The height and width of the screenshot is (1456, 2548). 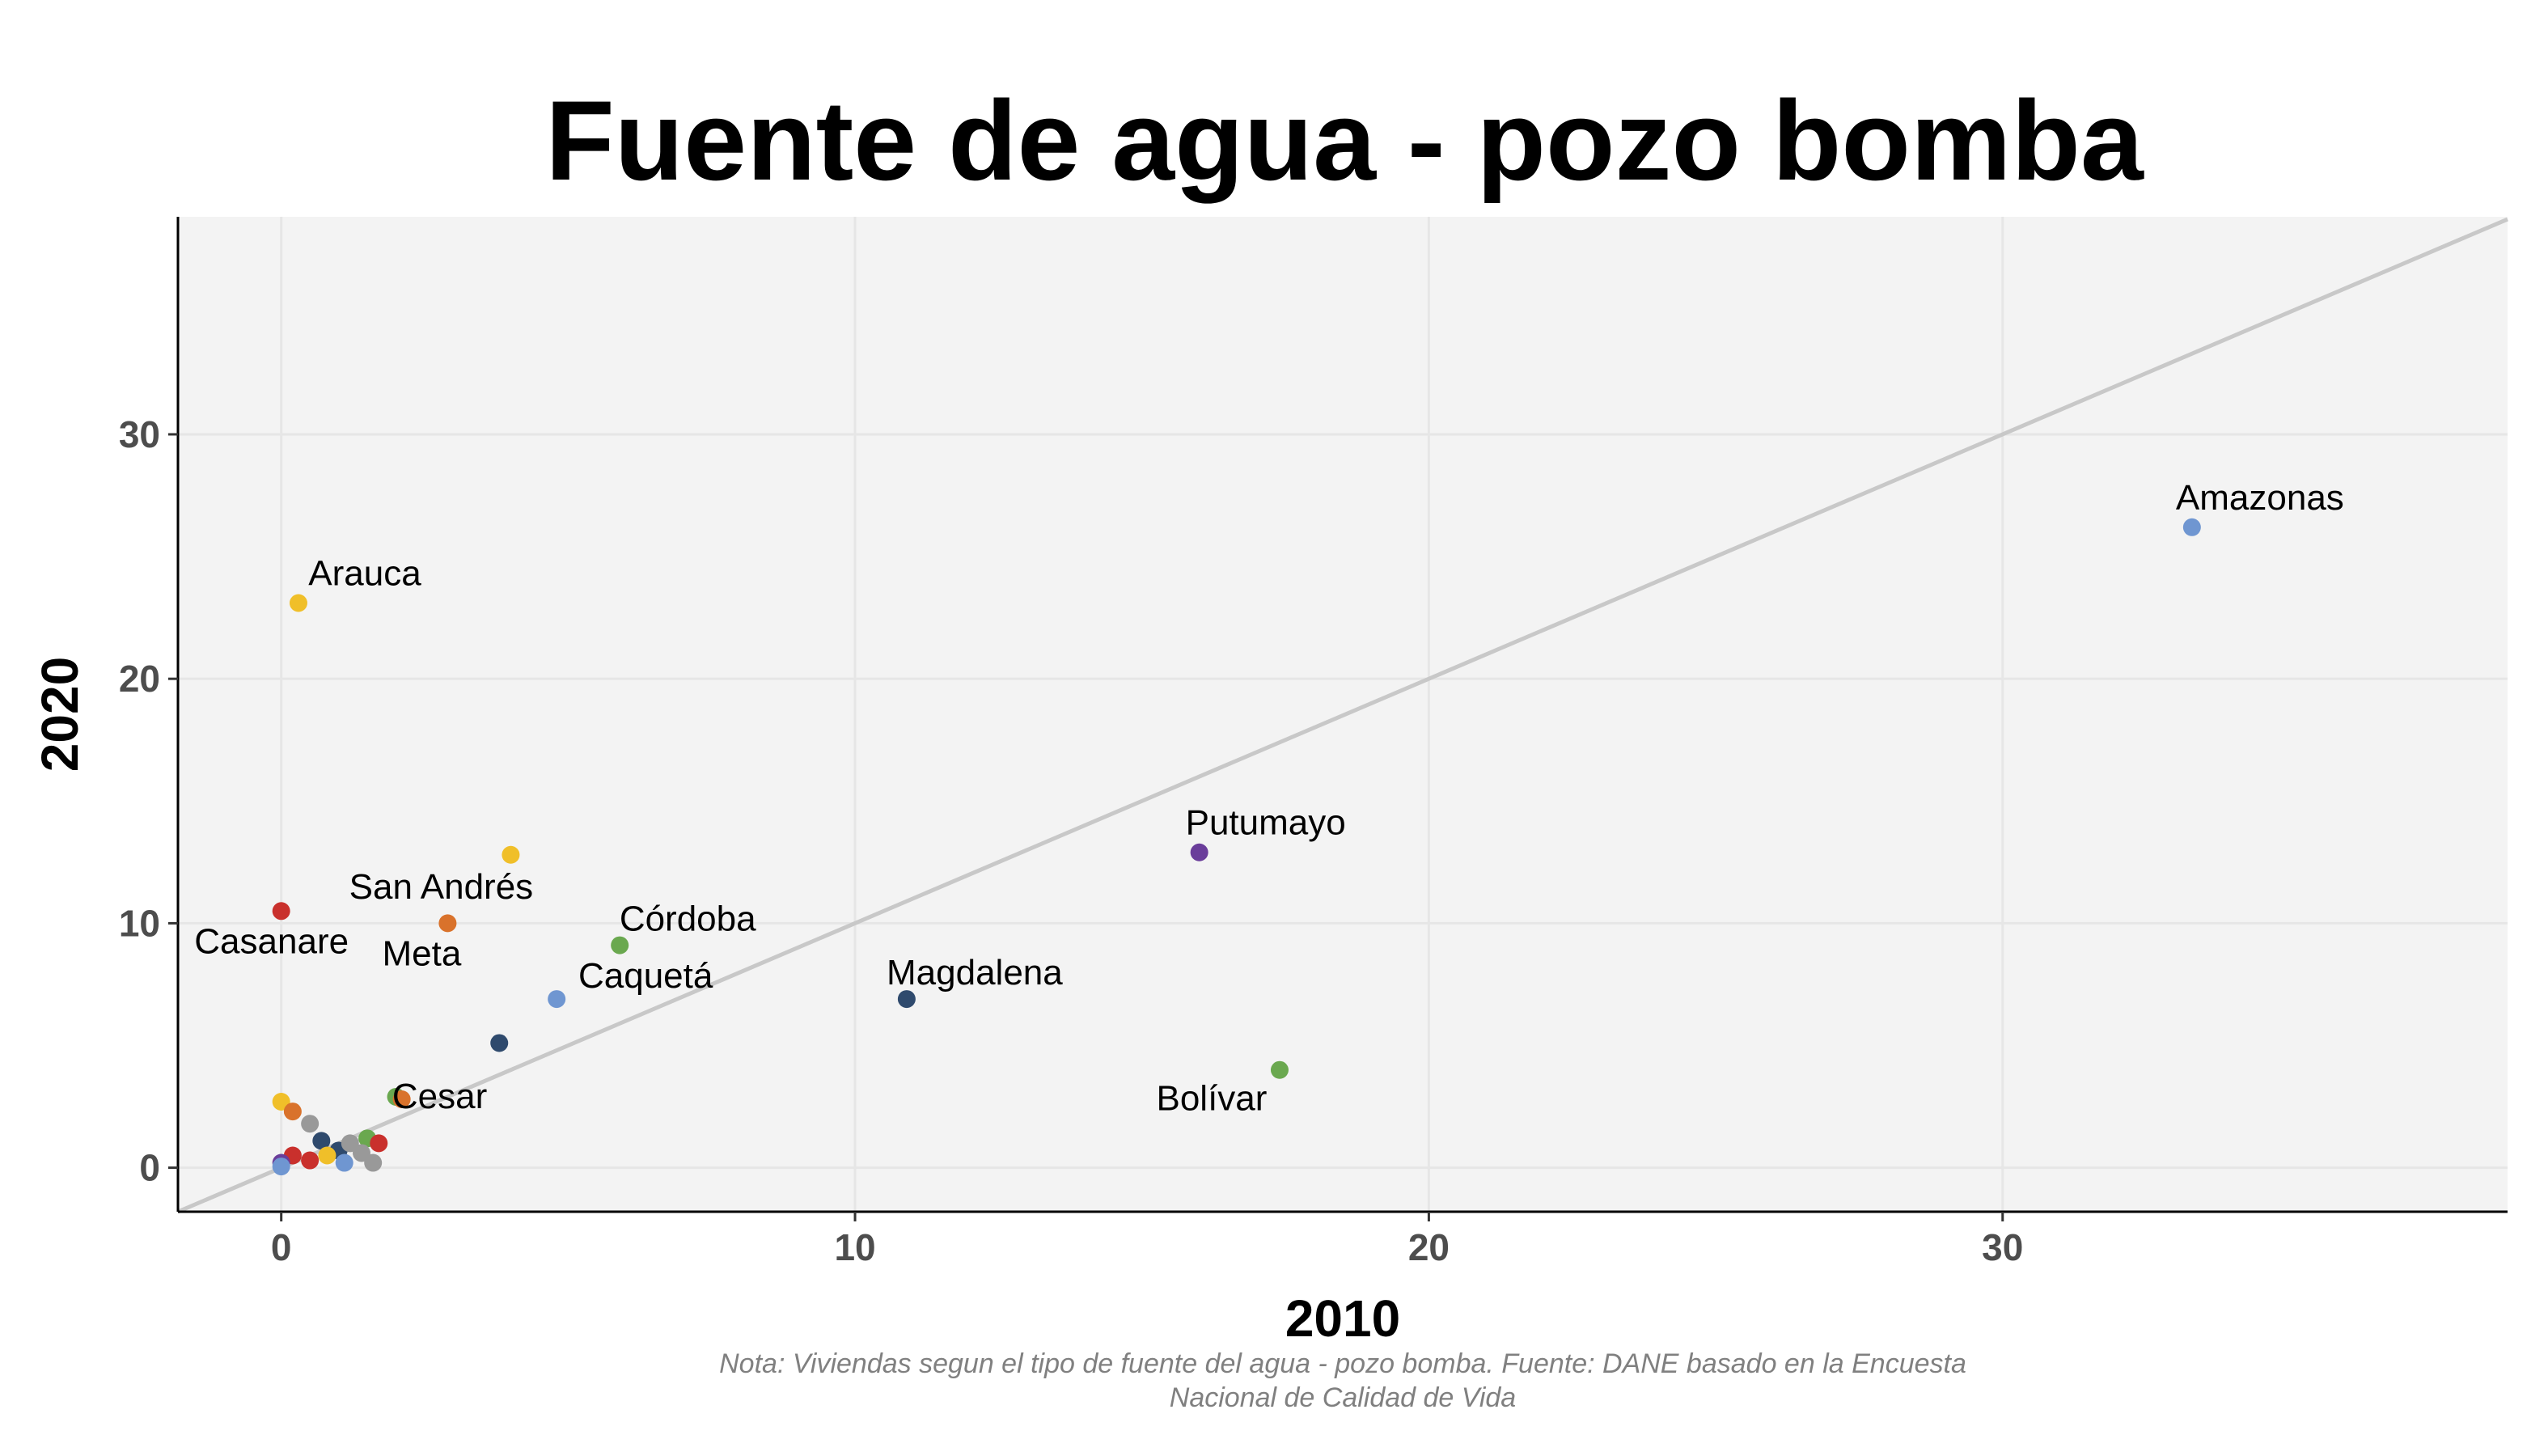 What do you see at coordinates (139, 434) in the screenshot?
I see `y-tick-label: 30` at bounding box center [139, 434].